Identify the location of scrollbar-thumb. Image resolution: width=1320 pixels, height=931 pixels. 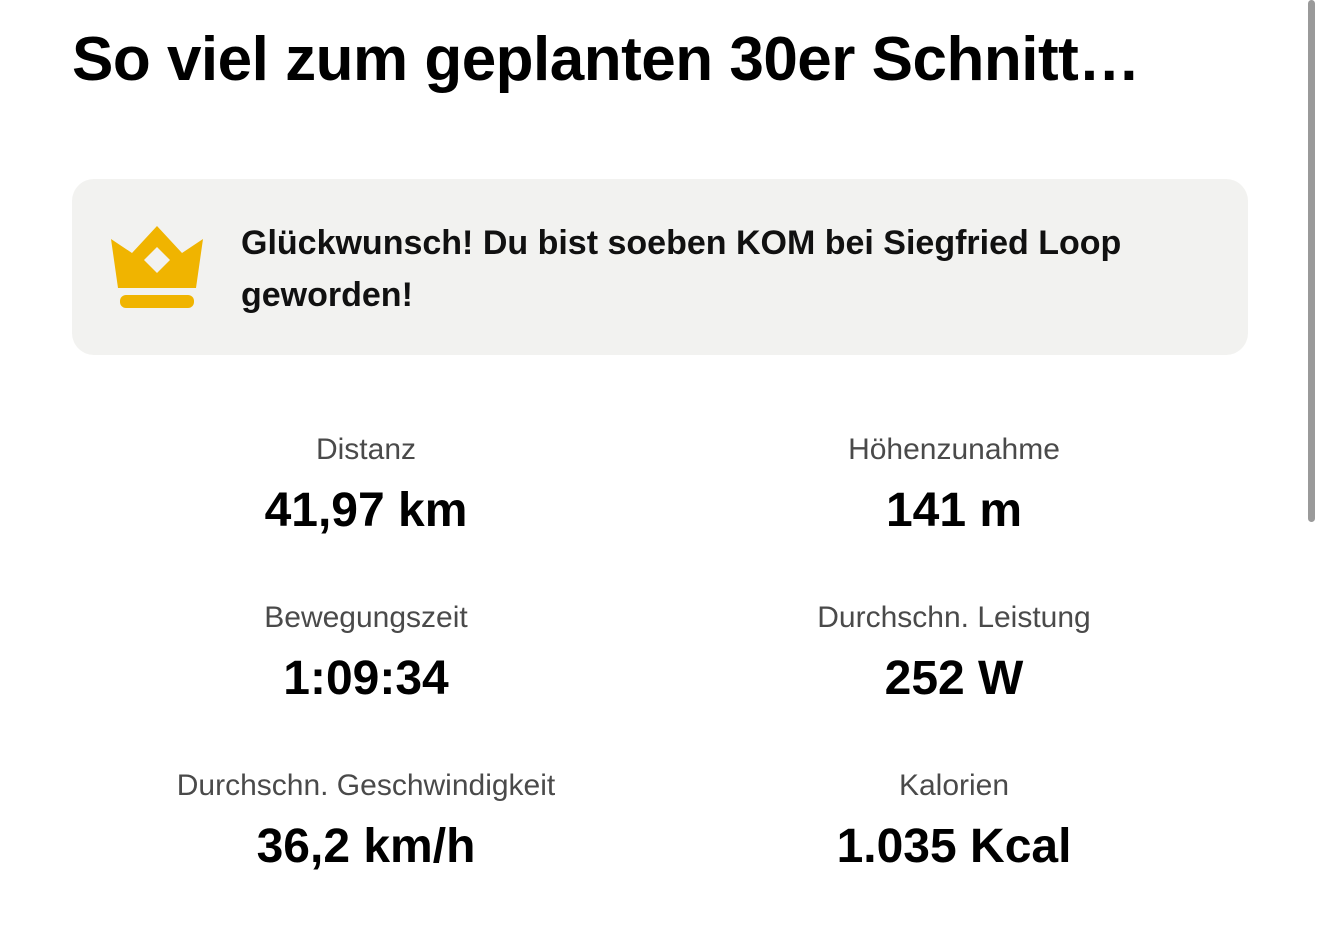
(1311, 261).